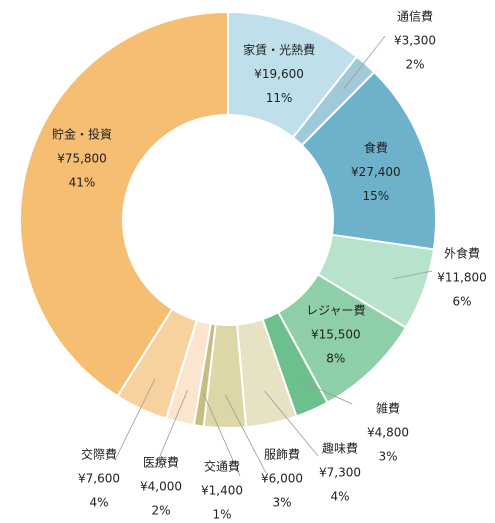  I want to click on slice-value-2: ¥27,400, so click(376, 172).